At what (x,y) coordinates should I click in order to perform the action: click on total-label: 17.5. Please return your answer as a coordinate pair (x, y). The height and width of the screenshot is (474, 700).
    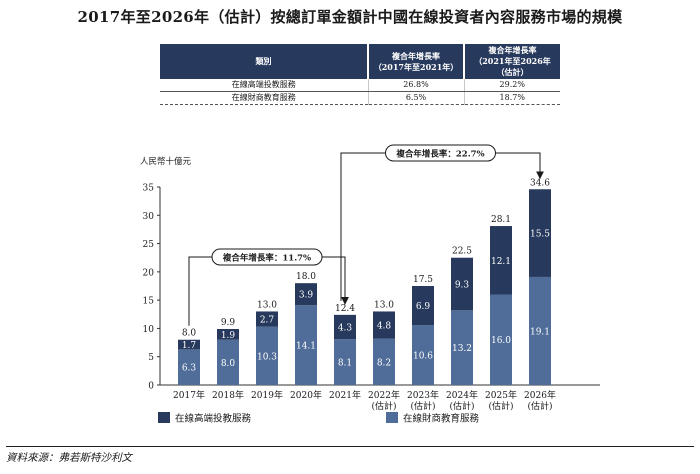
    Looking at the image, I should click on (423, 280).